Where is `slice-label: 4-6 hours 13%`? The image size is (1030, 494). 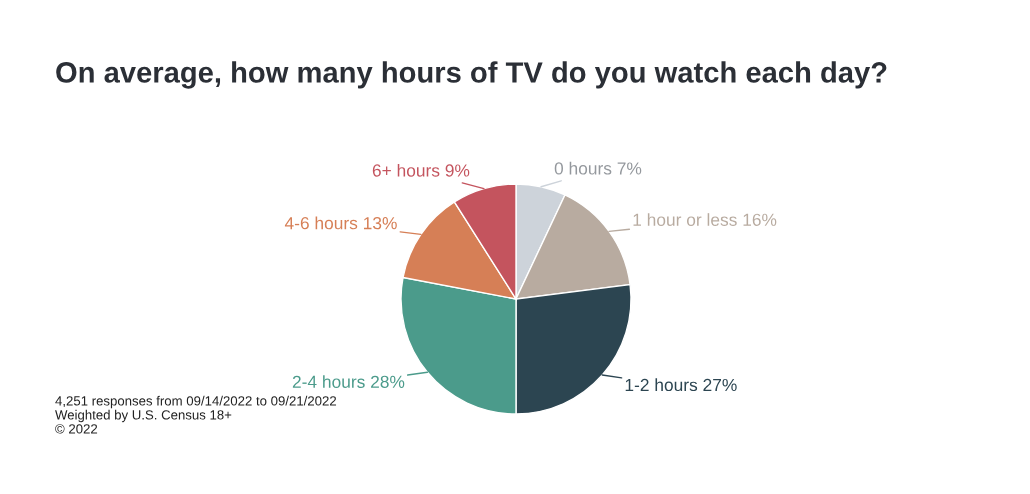 slice-label: 4-6 hours 13% is located at coordinates (340, 223).